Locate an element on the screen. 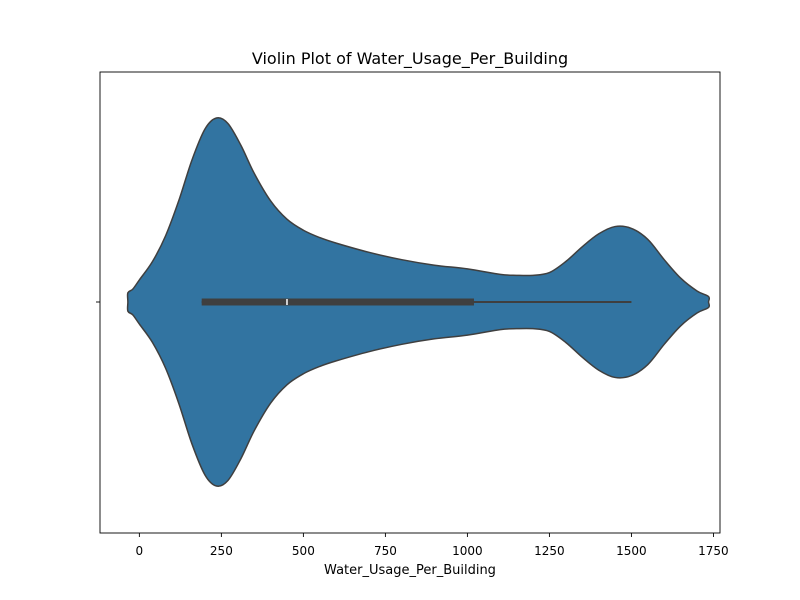 This screenshot has width=800, height=600. x-tick-label: 1250 is located at coordinates (549, 551).